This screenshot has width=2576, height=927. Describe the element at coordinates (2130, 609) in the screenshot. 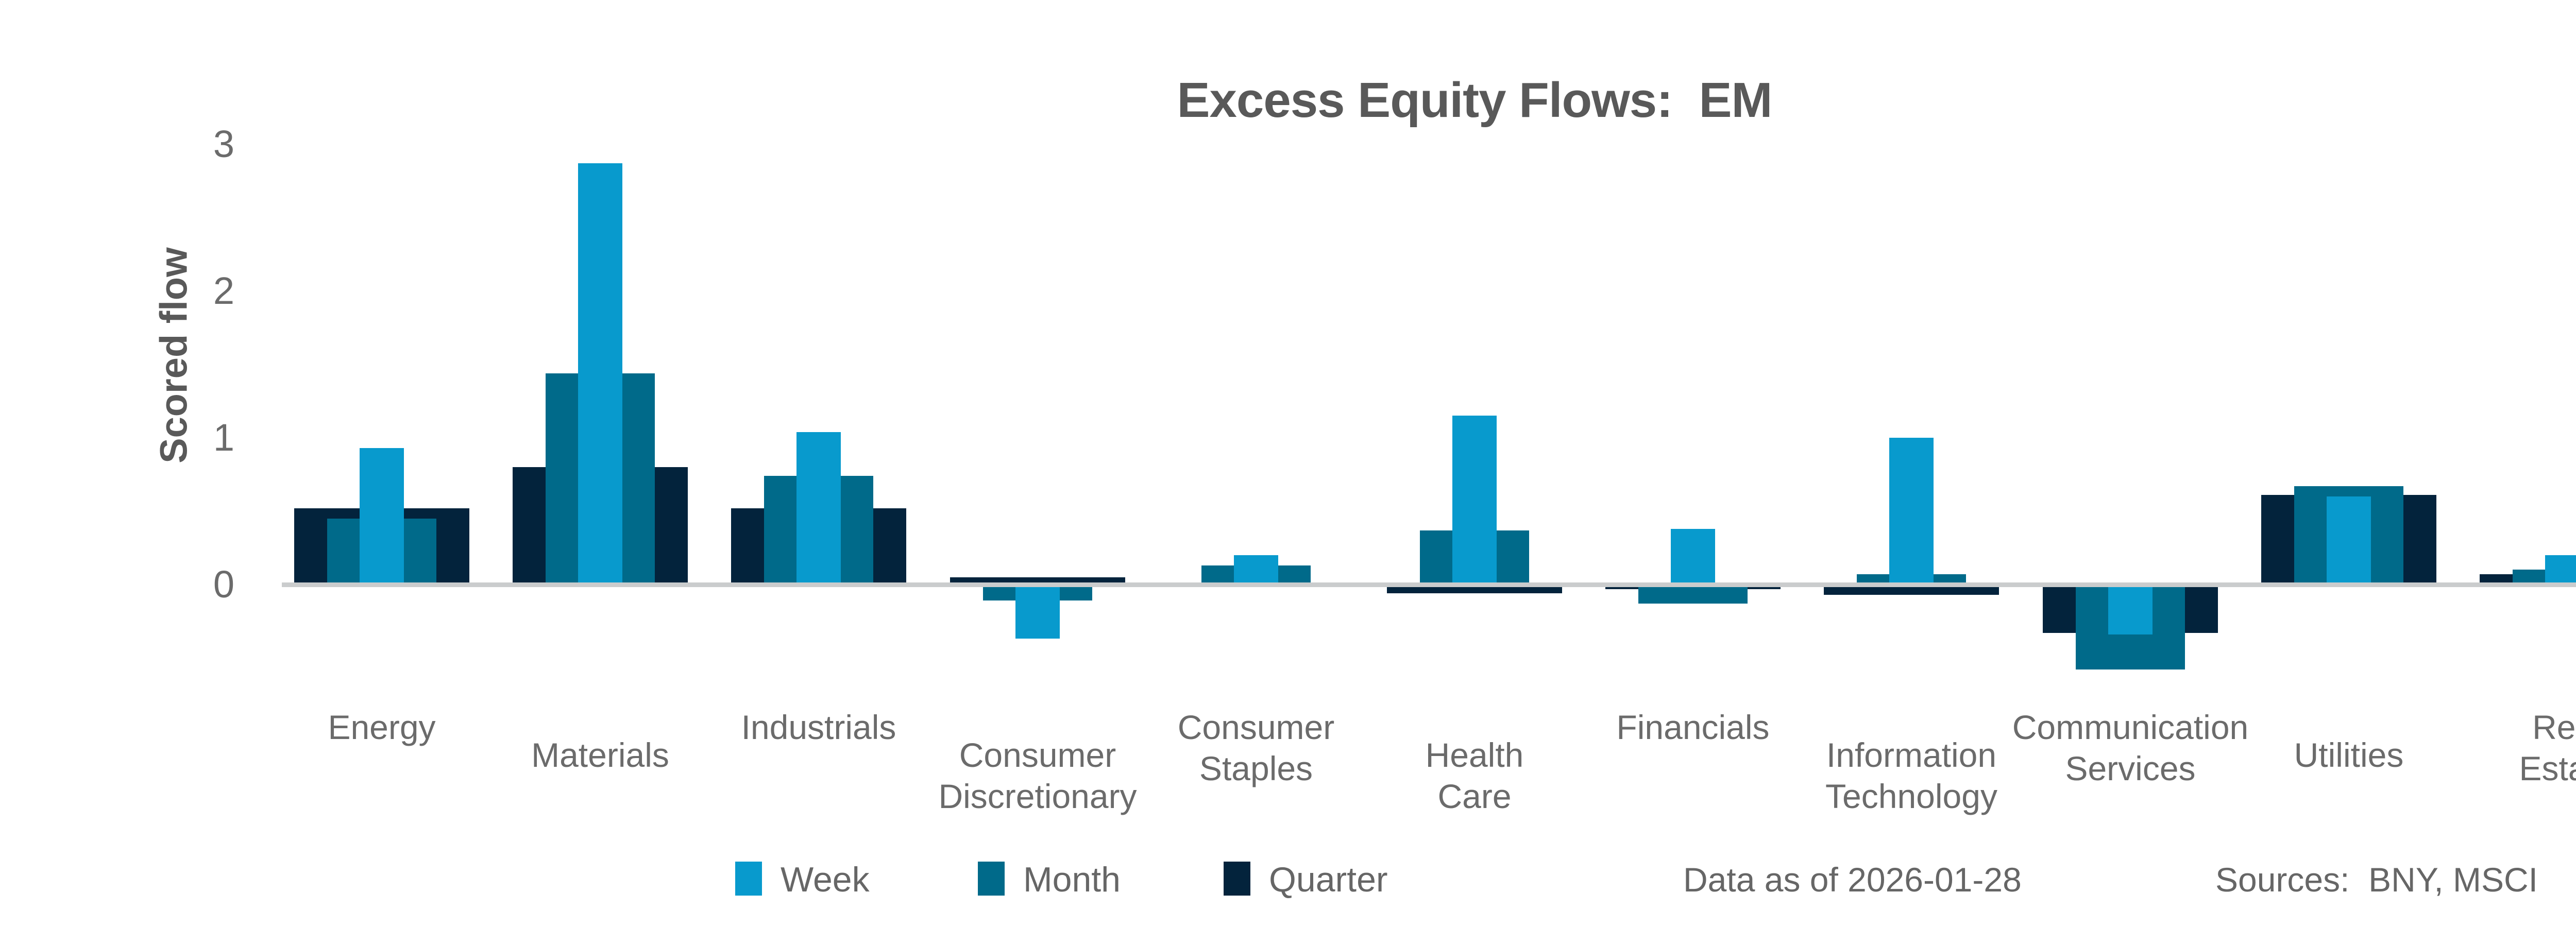

I see `bar-week-communication-services` at that location.